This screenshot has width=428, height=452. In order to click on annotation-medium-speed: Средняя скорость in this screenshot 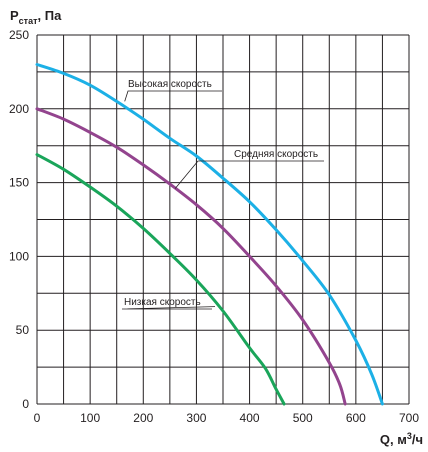, I will do `click(249, 169)`.